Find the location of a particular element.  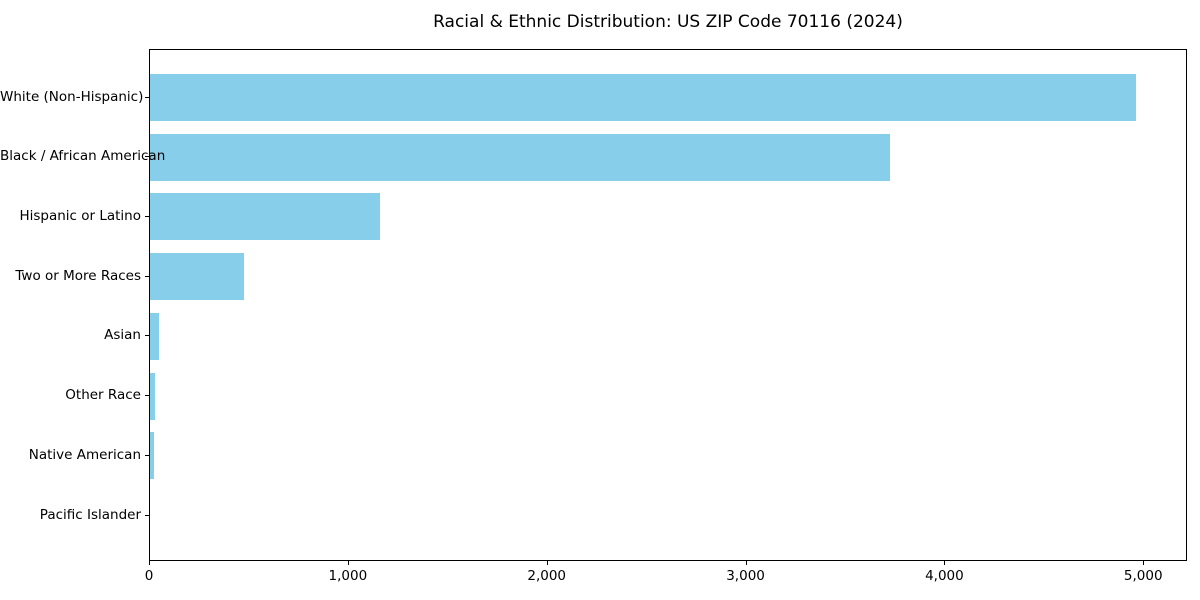

bar-native-american is located at coordinates (152, 456).